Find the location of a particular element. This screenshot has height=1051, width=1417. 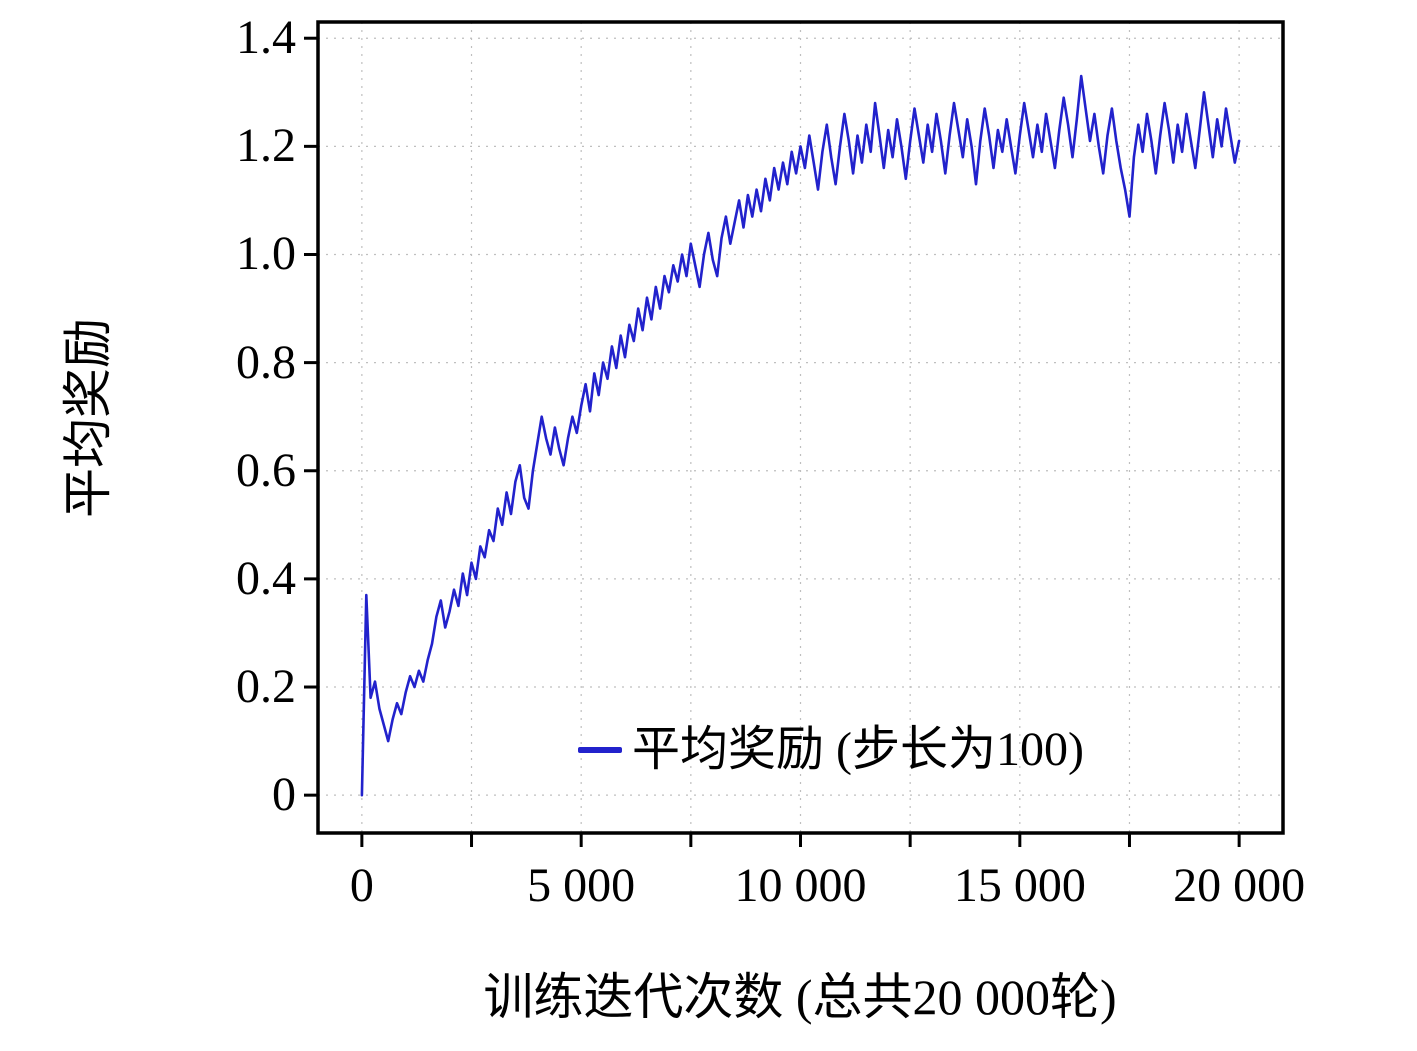

y-tick-label: 1.0 is located at coordinates (266, 254).